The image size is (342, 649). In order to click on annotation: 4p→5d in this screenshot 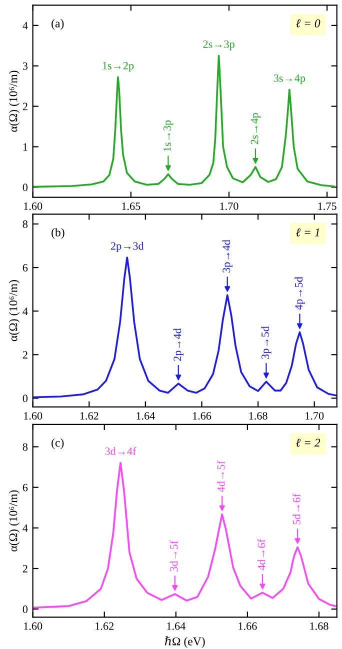, I will do `click(299, 293)`.